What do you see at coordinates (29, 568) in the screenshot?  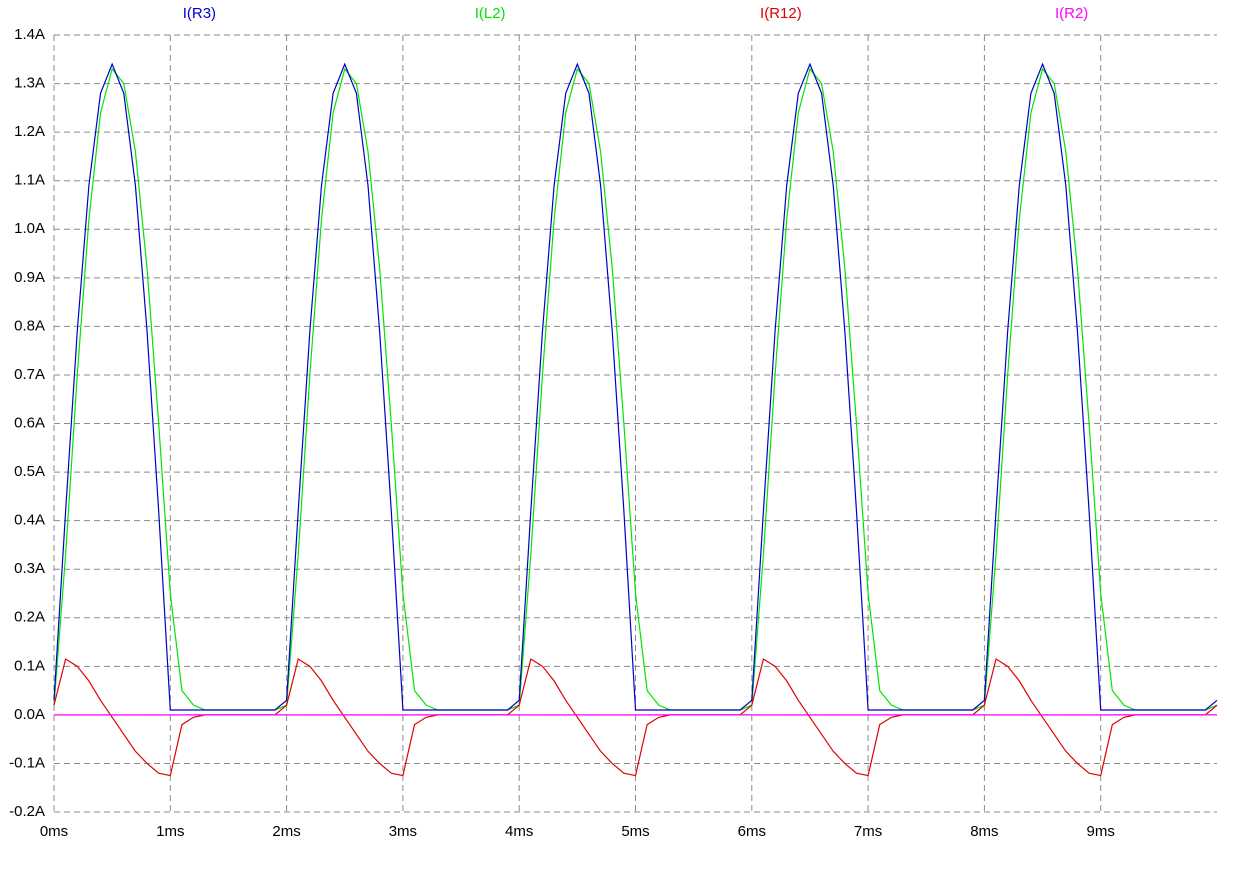 I see `y-tick-label: 0.3A` at bounding box center [29, 568].